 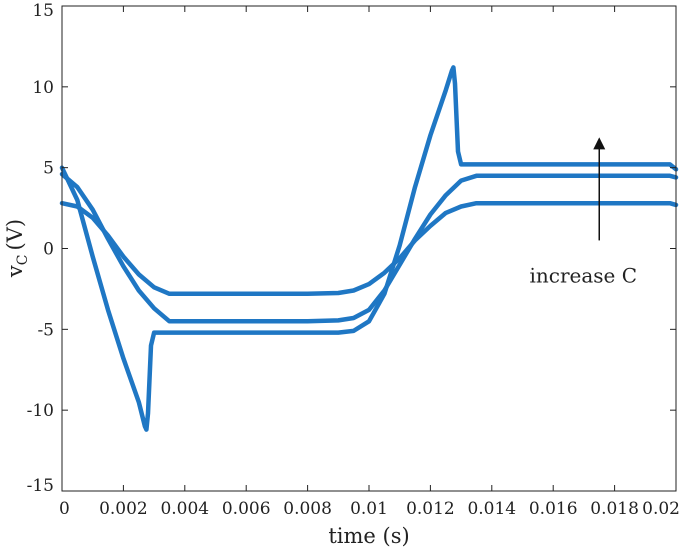 I want to click on x-tick-label: 0.01, so click(x=369, y=509).